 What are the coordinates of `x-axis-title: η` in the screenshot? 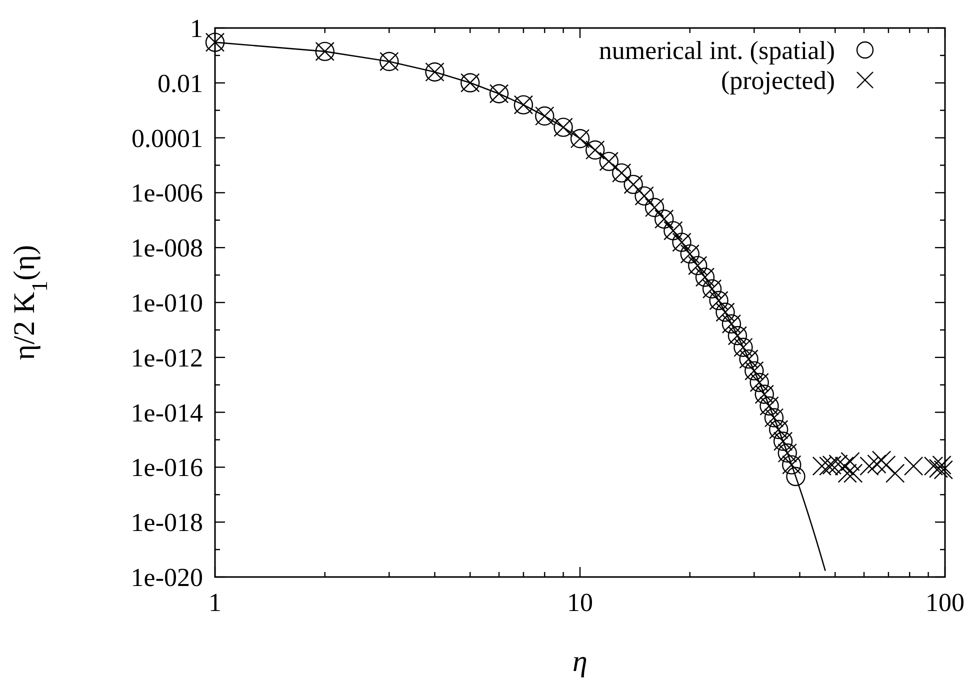 It's located at (580, 661).